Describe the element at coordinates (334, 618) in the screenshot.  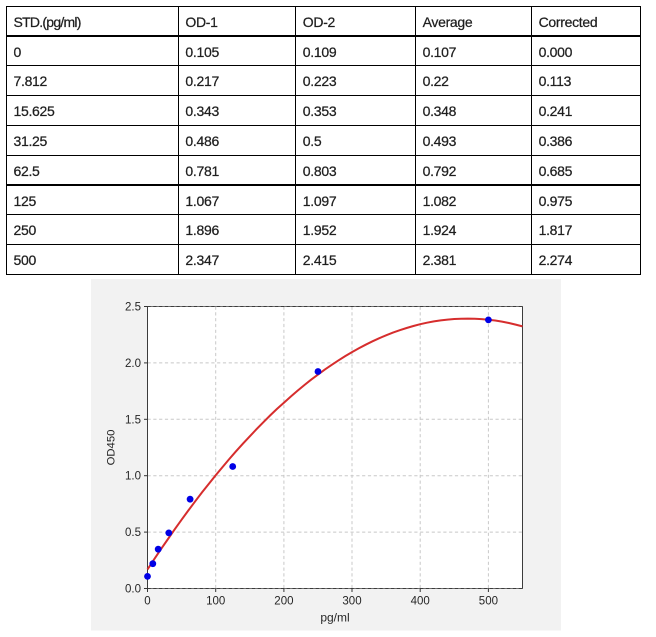
I see `svg-text: pg/ml` at that location.